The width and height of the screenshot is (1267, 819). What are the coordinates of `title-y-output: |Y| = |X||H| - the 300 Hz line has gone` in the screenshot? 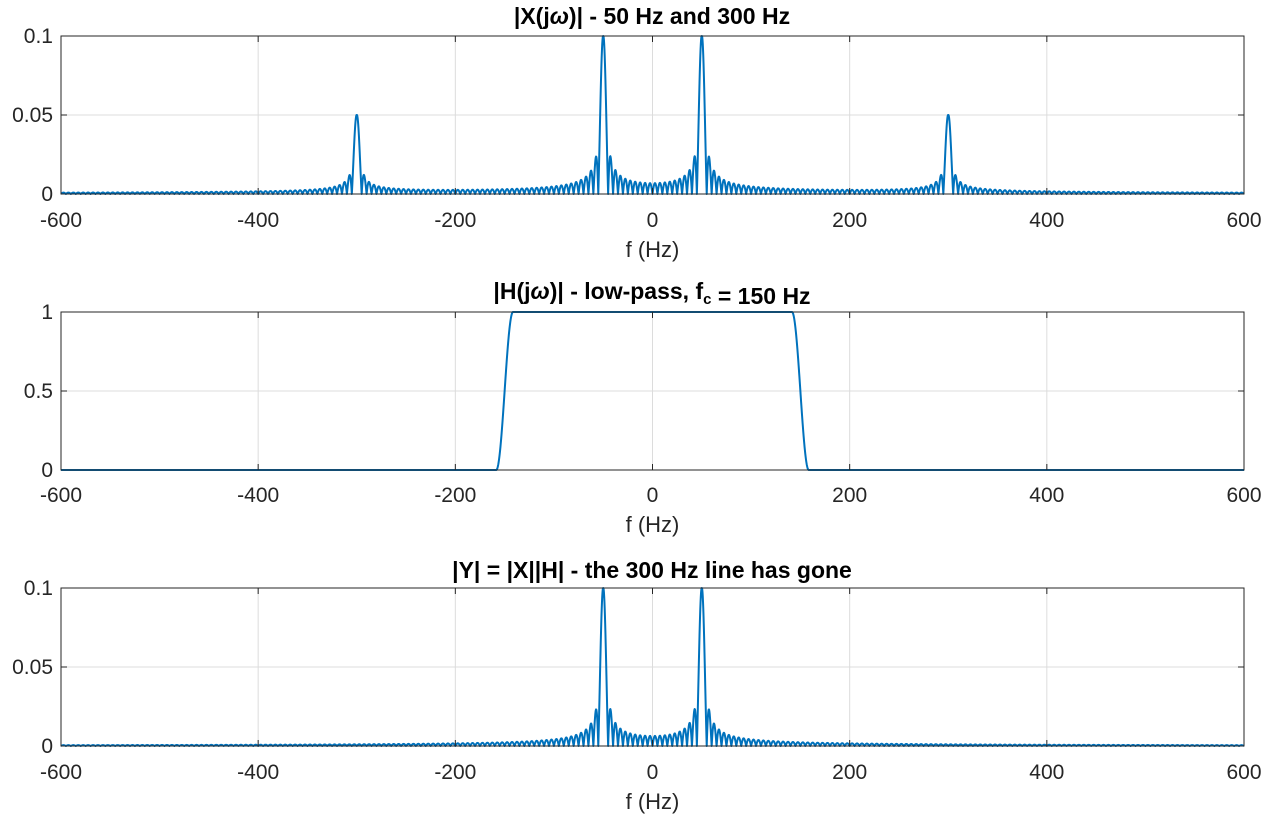 It's located at (652, 570).